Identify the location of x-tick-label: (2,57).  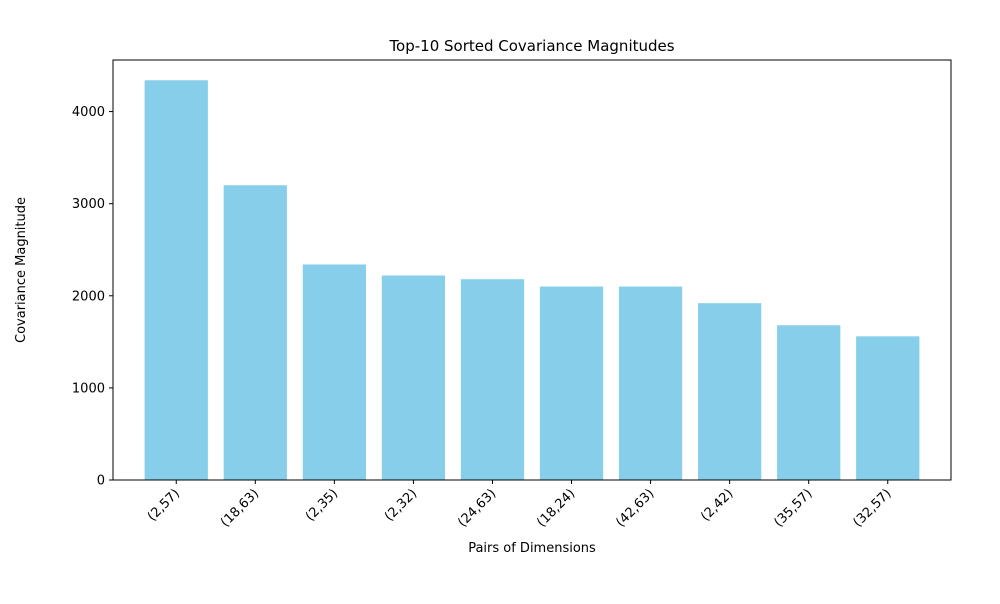
(164, 505).